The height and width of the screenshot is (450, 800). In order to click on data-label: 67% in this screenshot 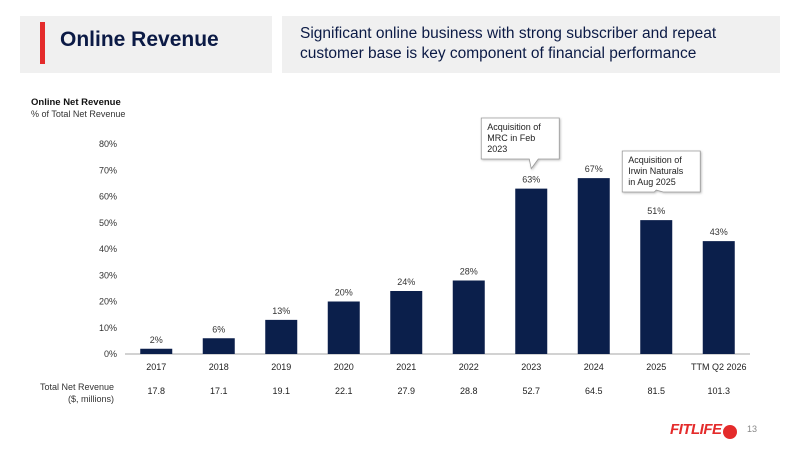, I will do `click(594, 169)`.